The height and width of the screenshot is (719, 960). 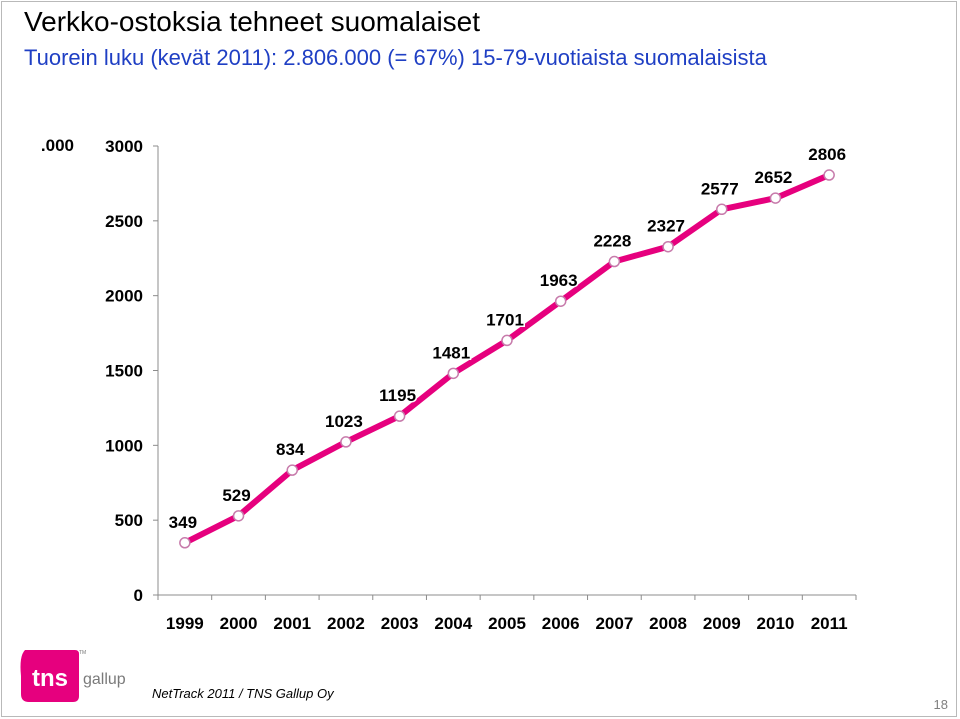 I want to click on slide-title: Verkko-ostoksia tehneet suomalaiset, so click(x=252, y=21).